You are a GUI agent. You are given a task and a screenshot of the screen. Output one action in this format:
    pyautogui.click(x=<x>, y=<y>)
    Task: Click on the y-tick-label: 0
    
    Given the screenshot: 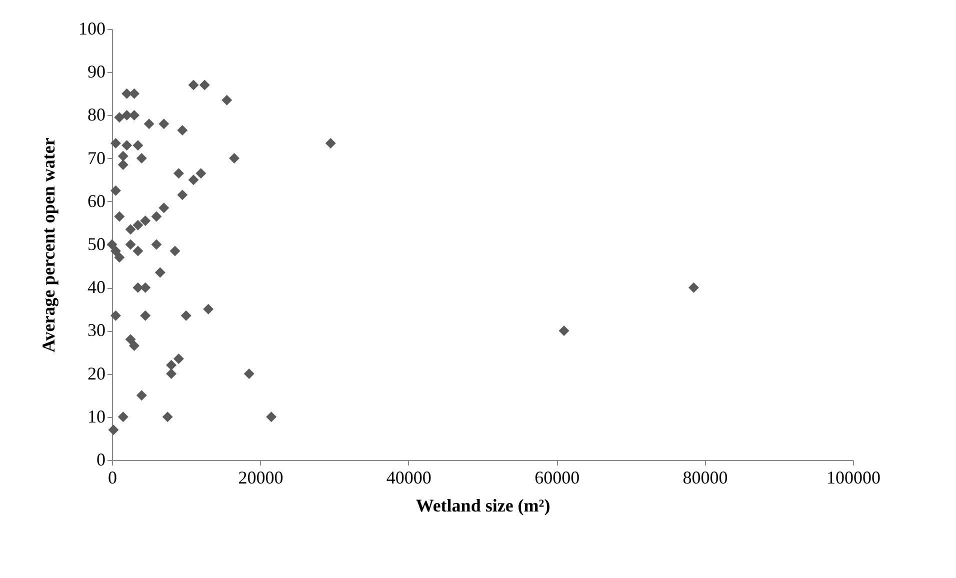 What is the action you would take?
    pyautogui.click(x=101, y=460)
    